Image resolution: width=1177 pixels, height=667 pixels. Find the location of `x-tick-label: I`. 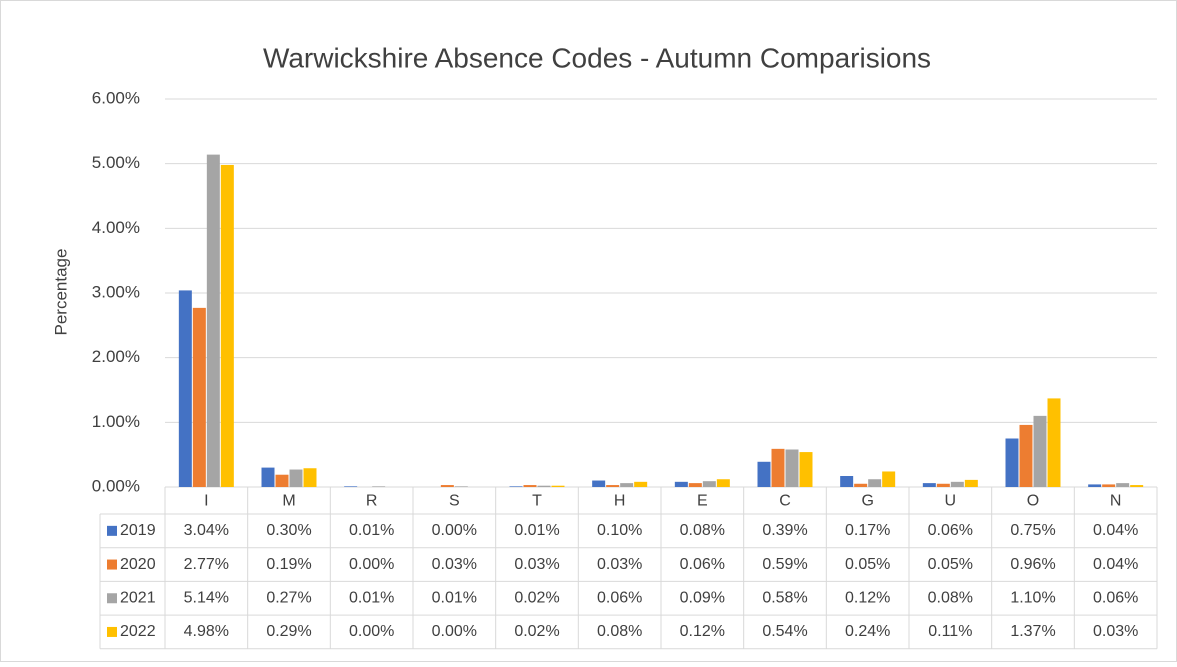

x-tick-label: I is located at coordinates (206, 501).